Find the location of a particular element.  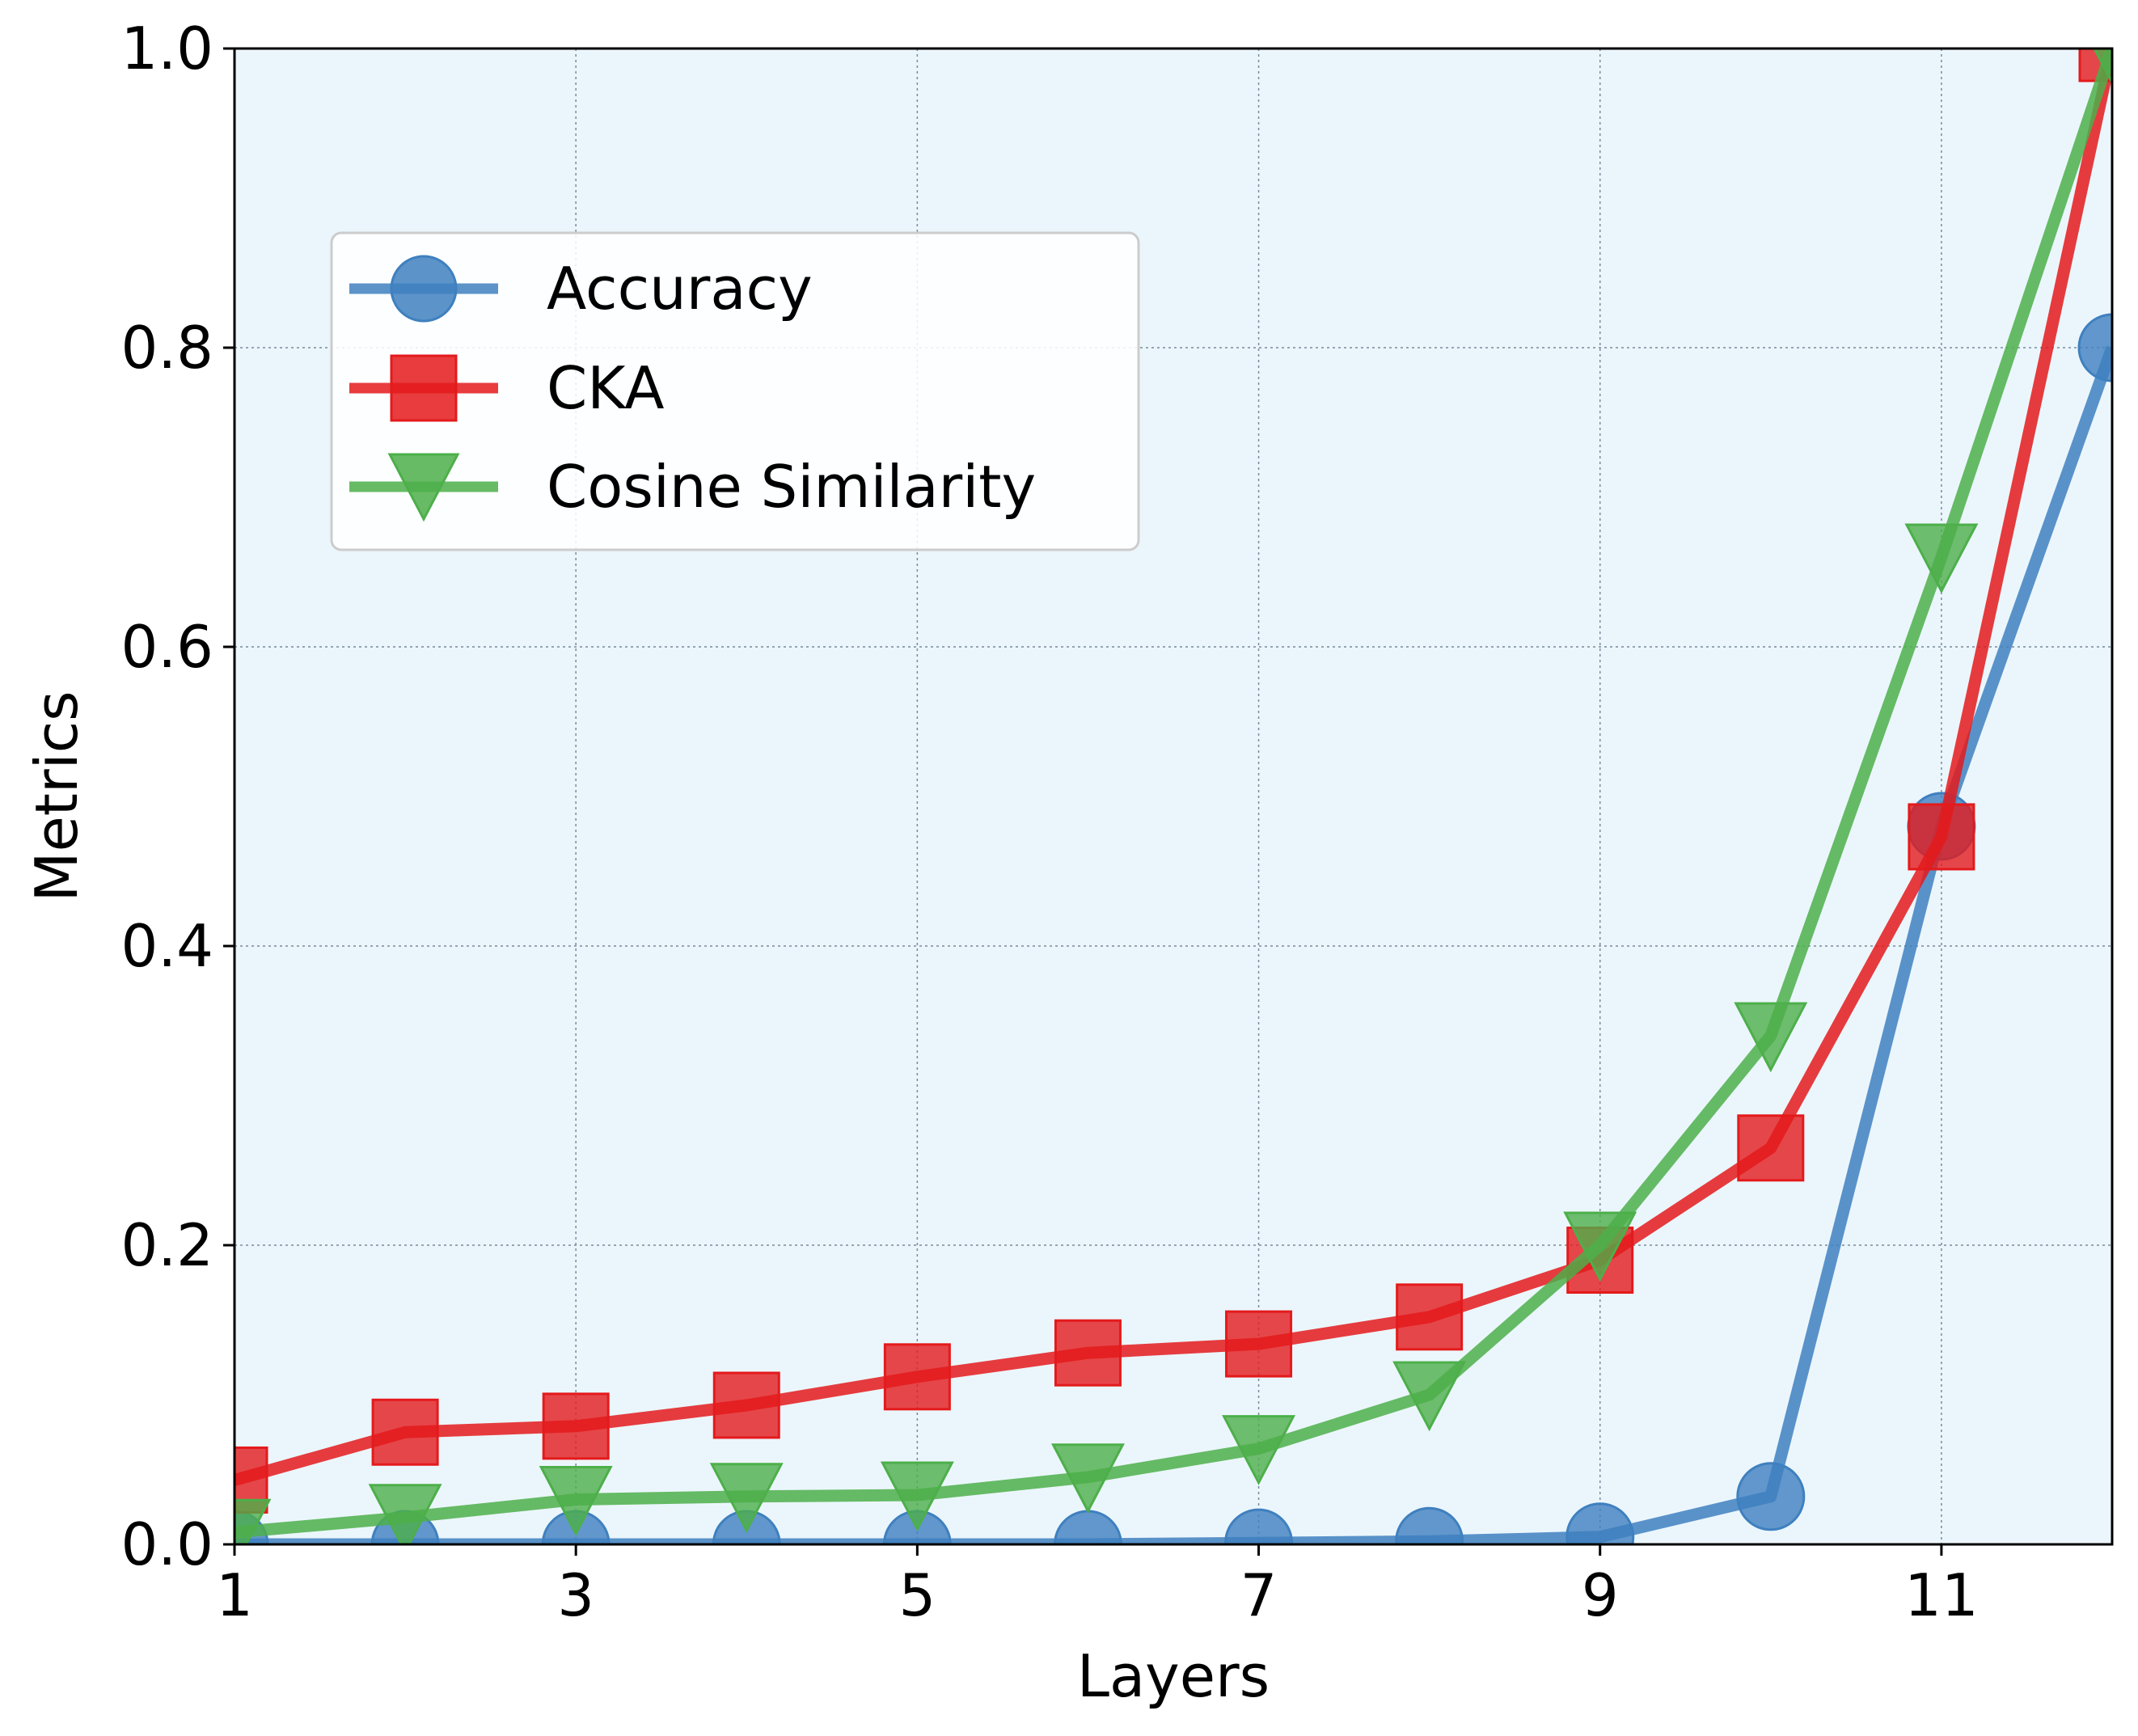

y-tick-label: 0.0 is located at coordinates (166, 1544).